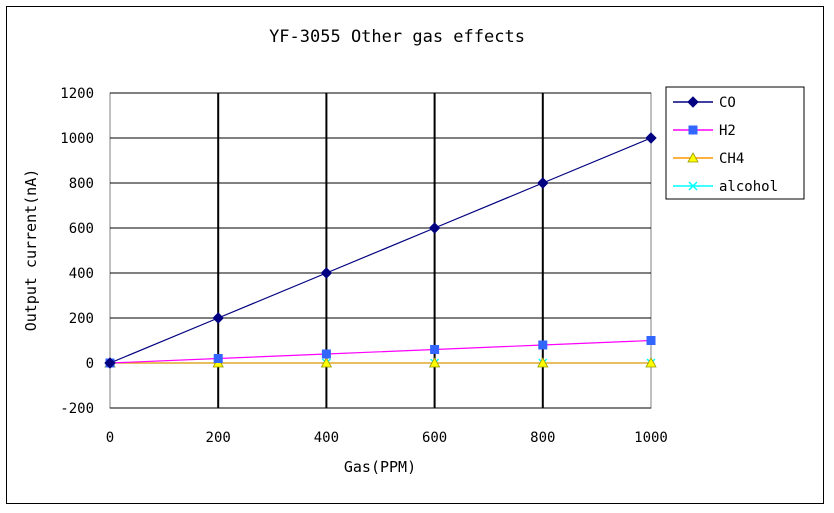 The width and height of the screenshot is (834, 513). What do you see at coordinates (727, 131) in the screenshot?
I see `legend-label: H2` at bounding box center [727, 131].